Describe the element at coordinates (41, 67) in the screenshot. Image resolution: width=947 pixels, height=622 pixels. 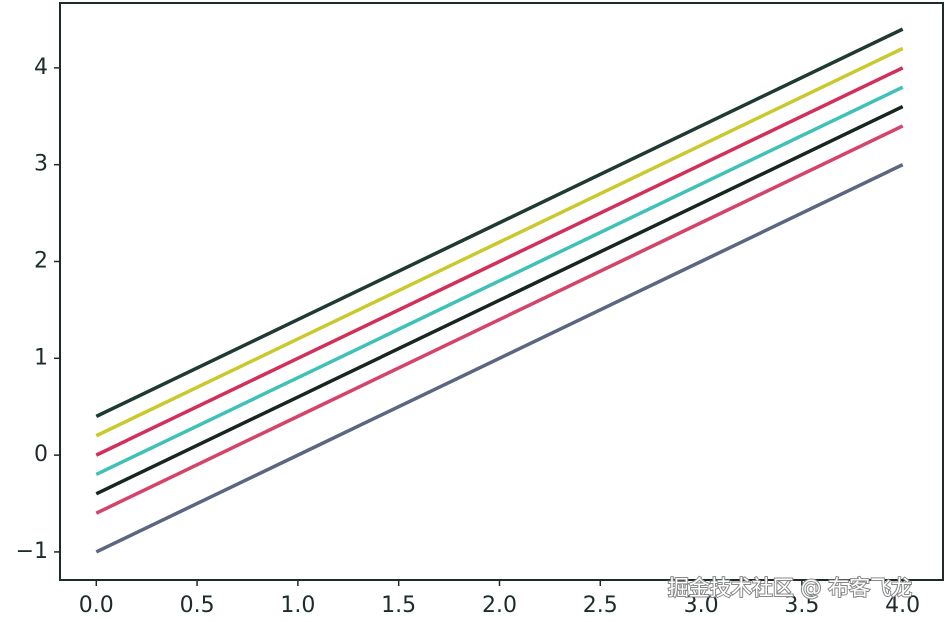
I see `y-tick-label: 4` at that location.